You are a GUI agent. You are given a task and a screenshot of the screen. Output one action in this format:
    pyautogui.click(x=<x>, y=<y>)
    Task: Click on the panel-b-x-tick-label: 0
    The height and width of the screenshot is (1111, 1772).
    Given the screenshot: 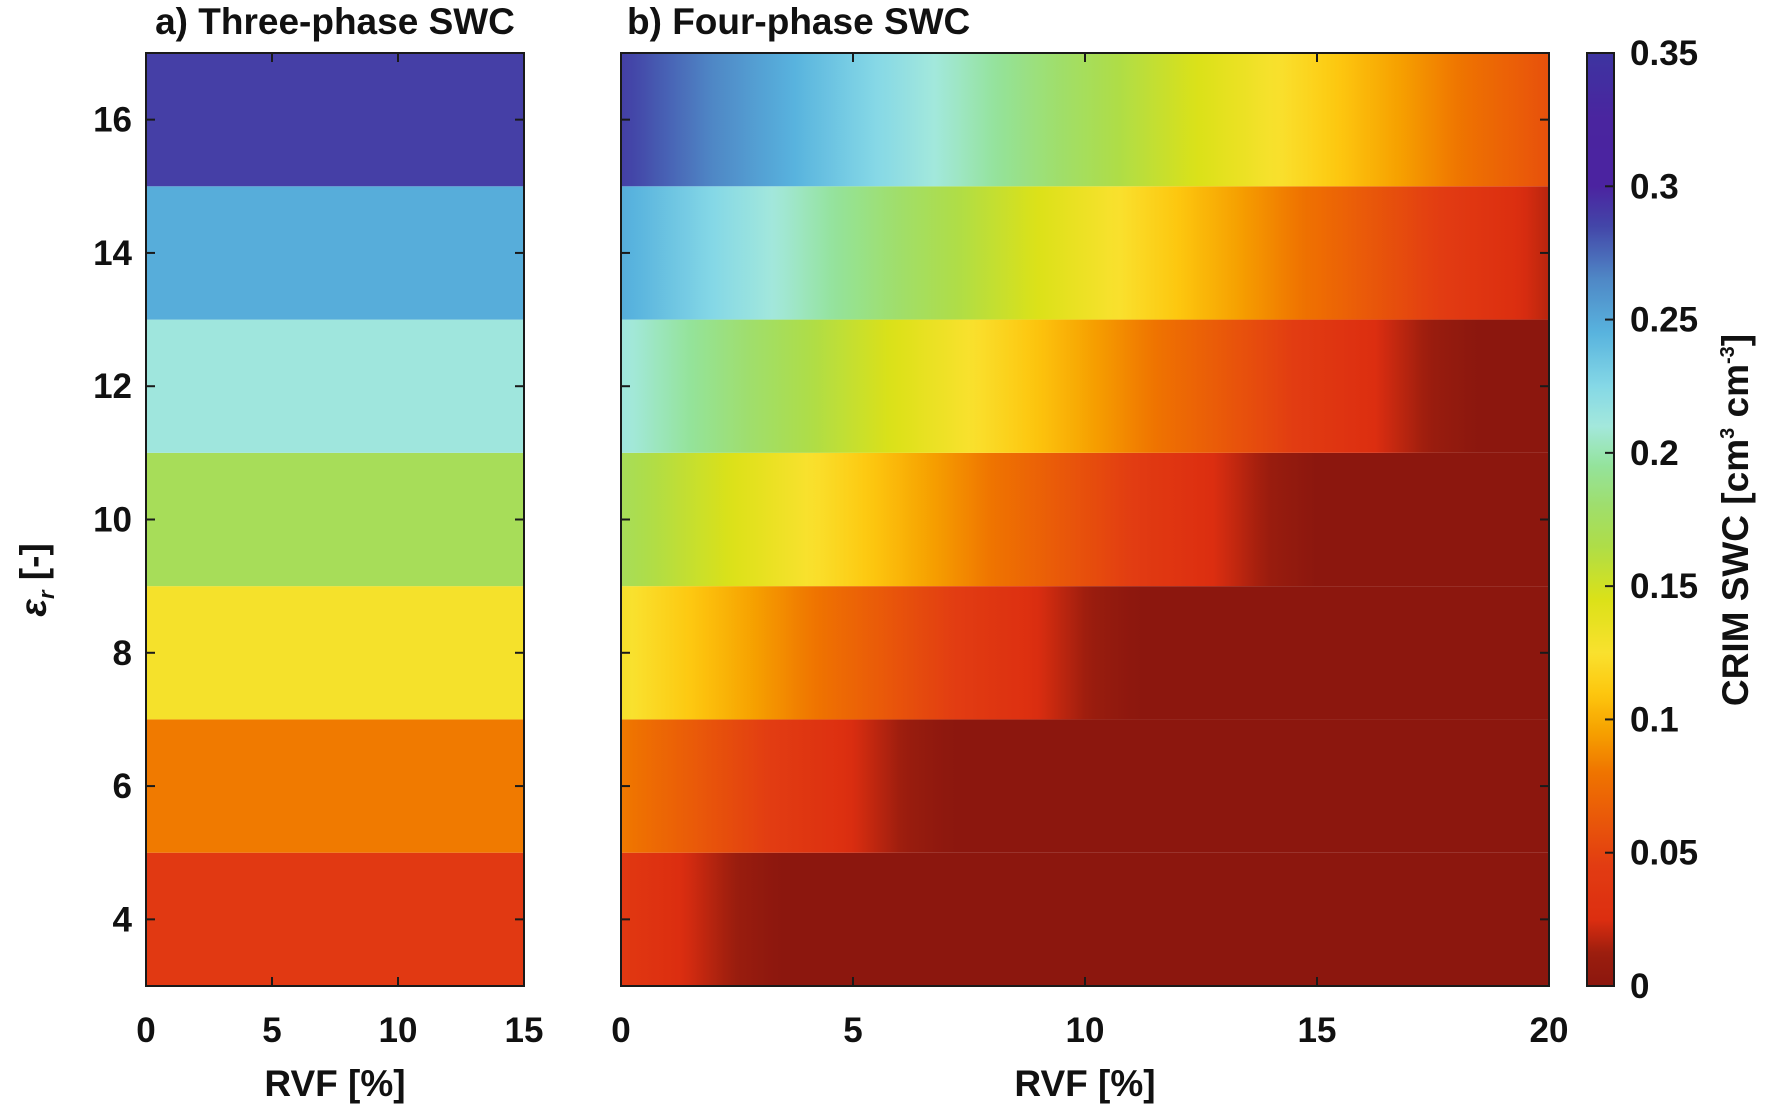 What is the action you would take?
    pyautogui.click(x=620, y=1030)
    